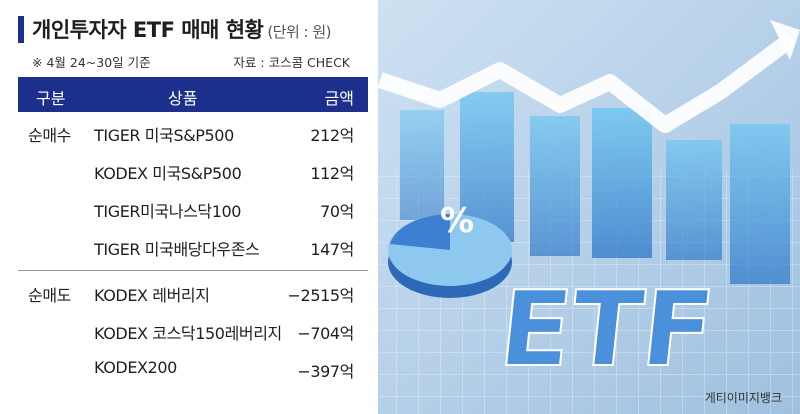 The width and height of the screenshot is (800, 414). What do you see at coordinates (332, 249) in the screenshot?
I see `row-amount: 147억` at bounding box center [332, 249].